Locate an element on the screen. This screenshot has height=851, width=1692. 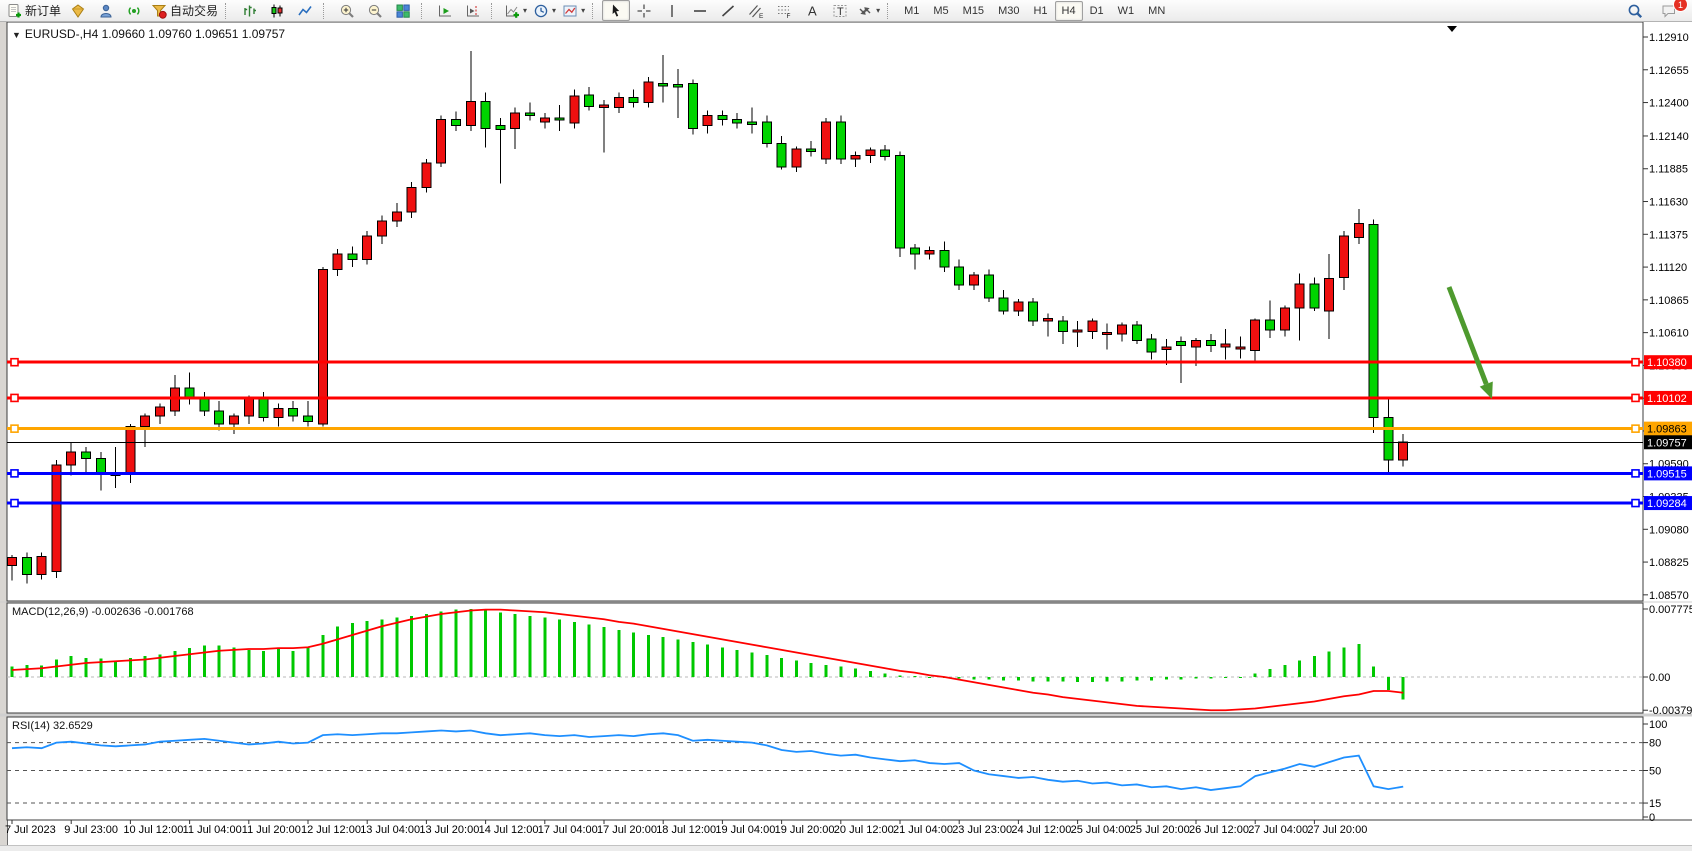
svg-text: F is located at coordinates (789, 16).